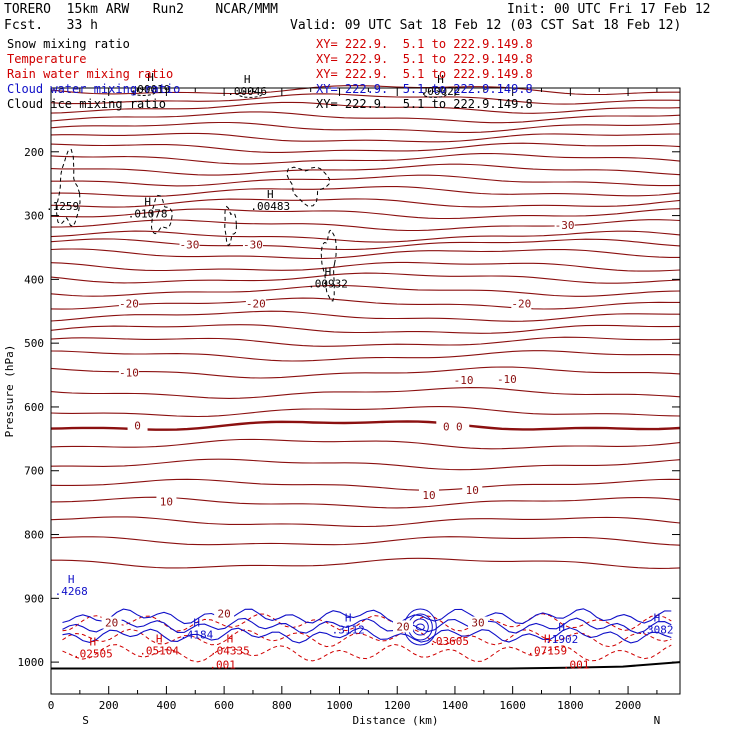  I want to click on snow-contours, so click(196, 225).